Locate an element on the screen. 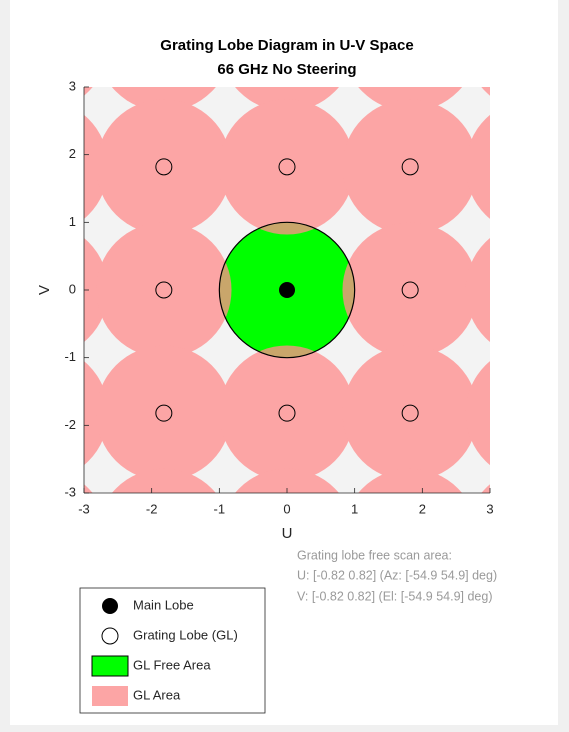 The height and width of the screenshot is (732, 569). main-lobe is located at coordinates (287, 290).